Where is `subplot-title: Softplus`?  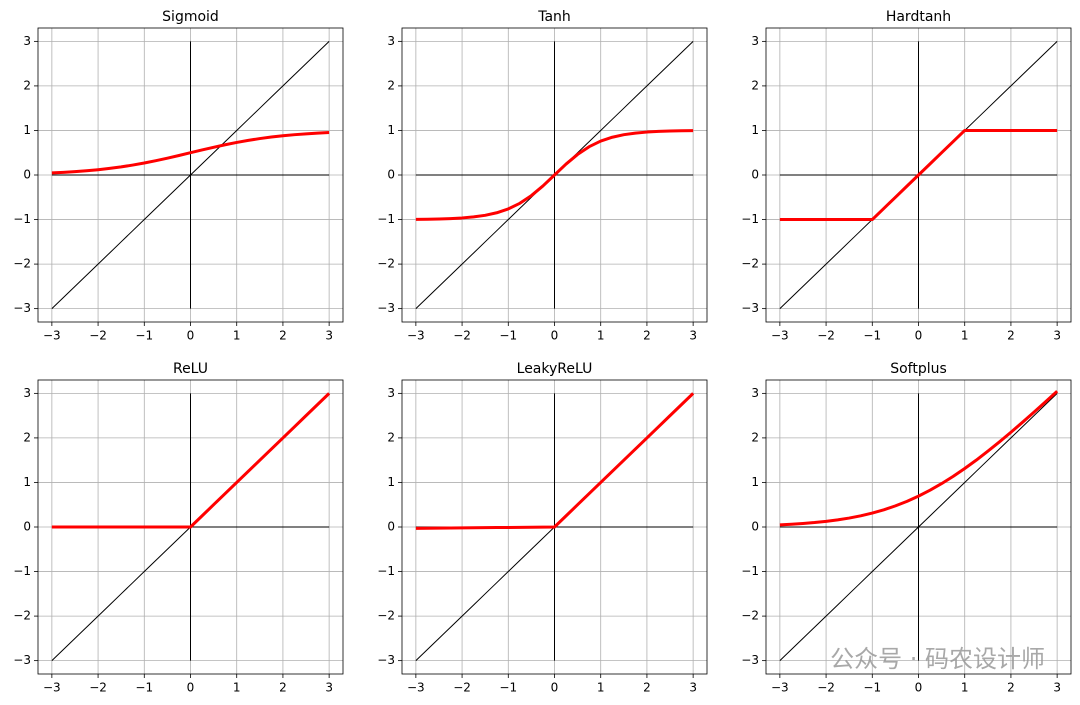
subplot-title: Softplus is located at coordinates (918, 369).